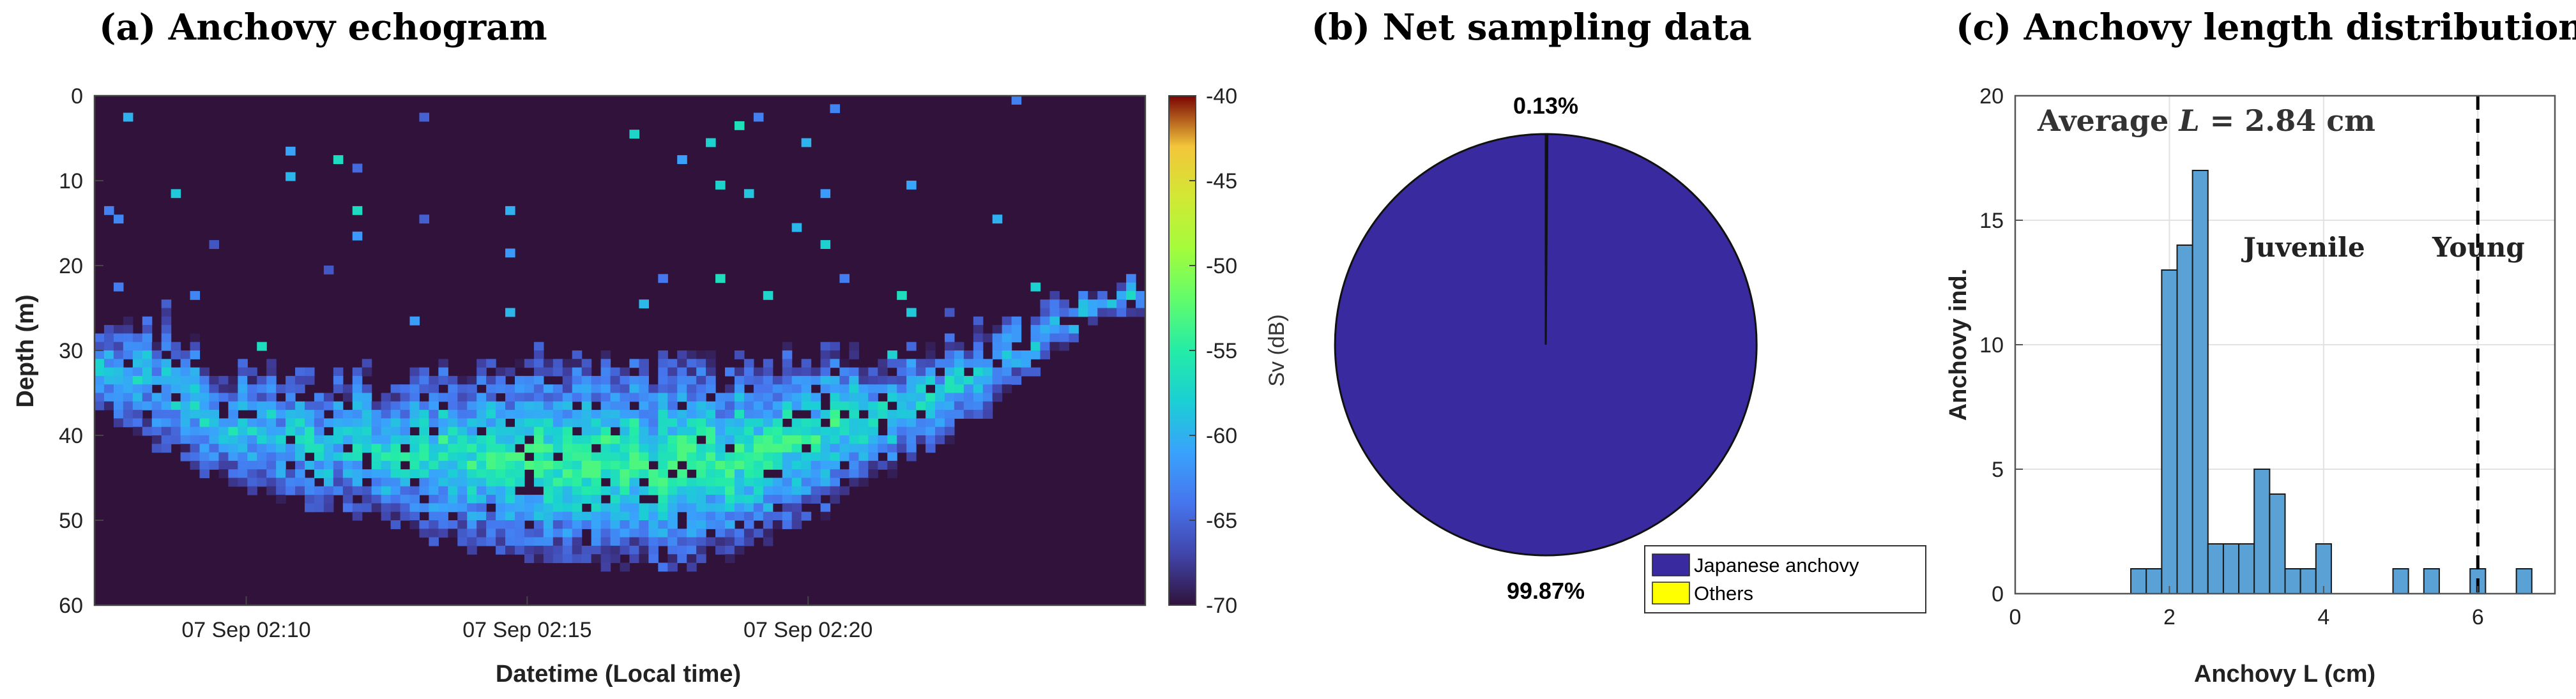 This screenshot has width=2576, height=699. Describe the element at coordinates (2524, 581) in the screenshot. I see `histogram-bar` at that location.